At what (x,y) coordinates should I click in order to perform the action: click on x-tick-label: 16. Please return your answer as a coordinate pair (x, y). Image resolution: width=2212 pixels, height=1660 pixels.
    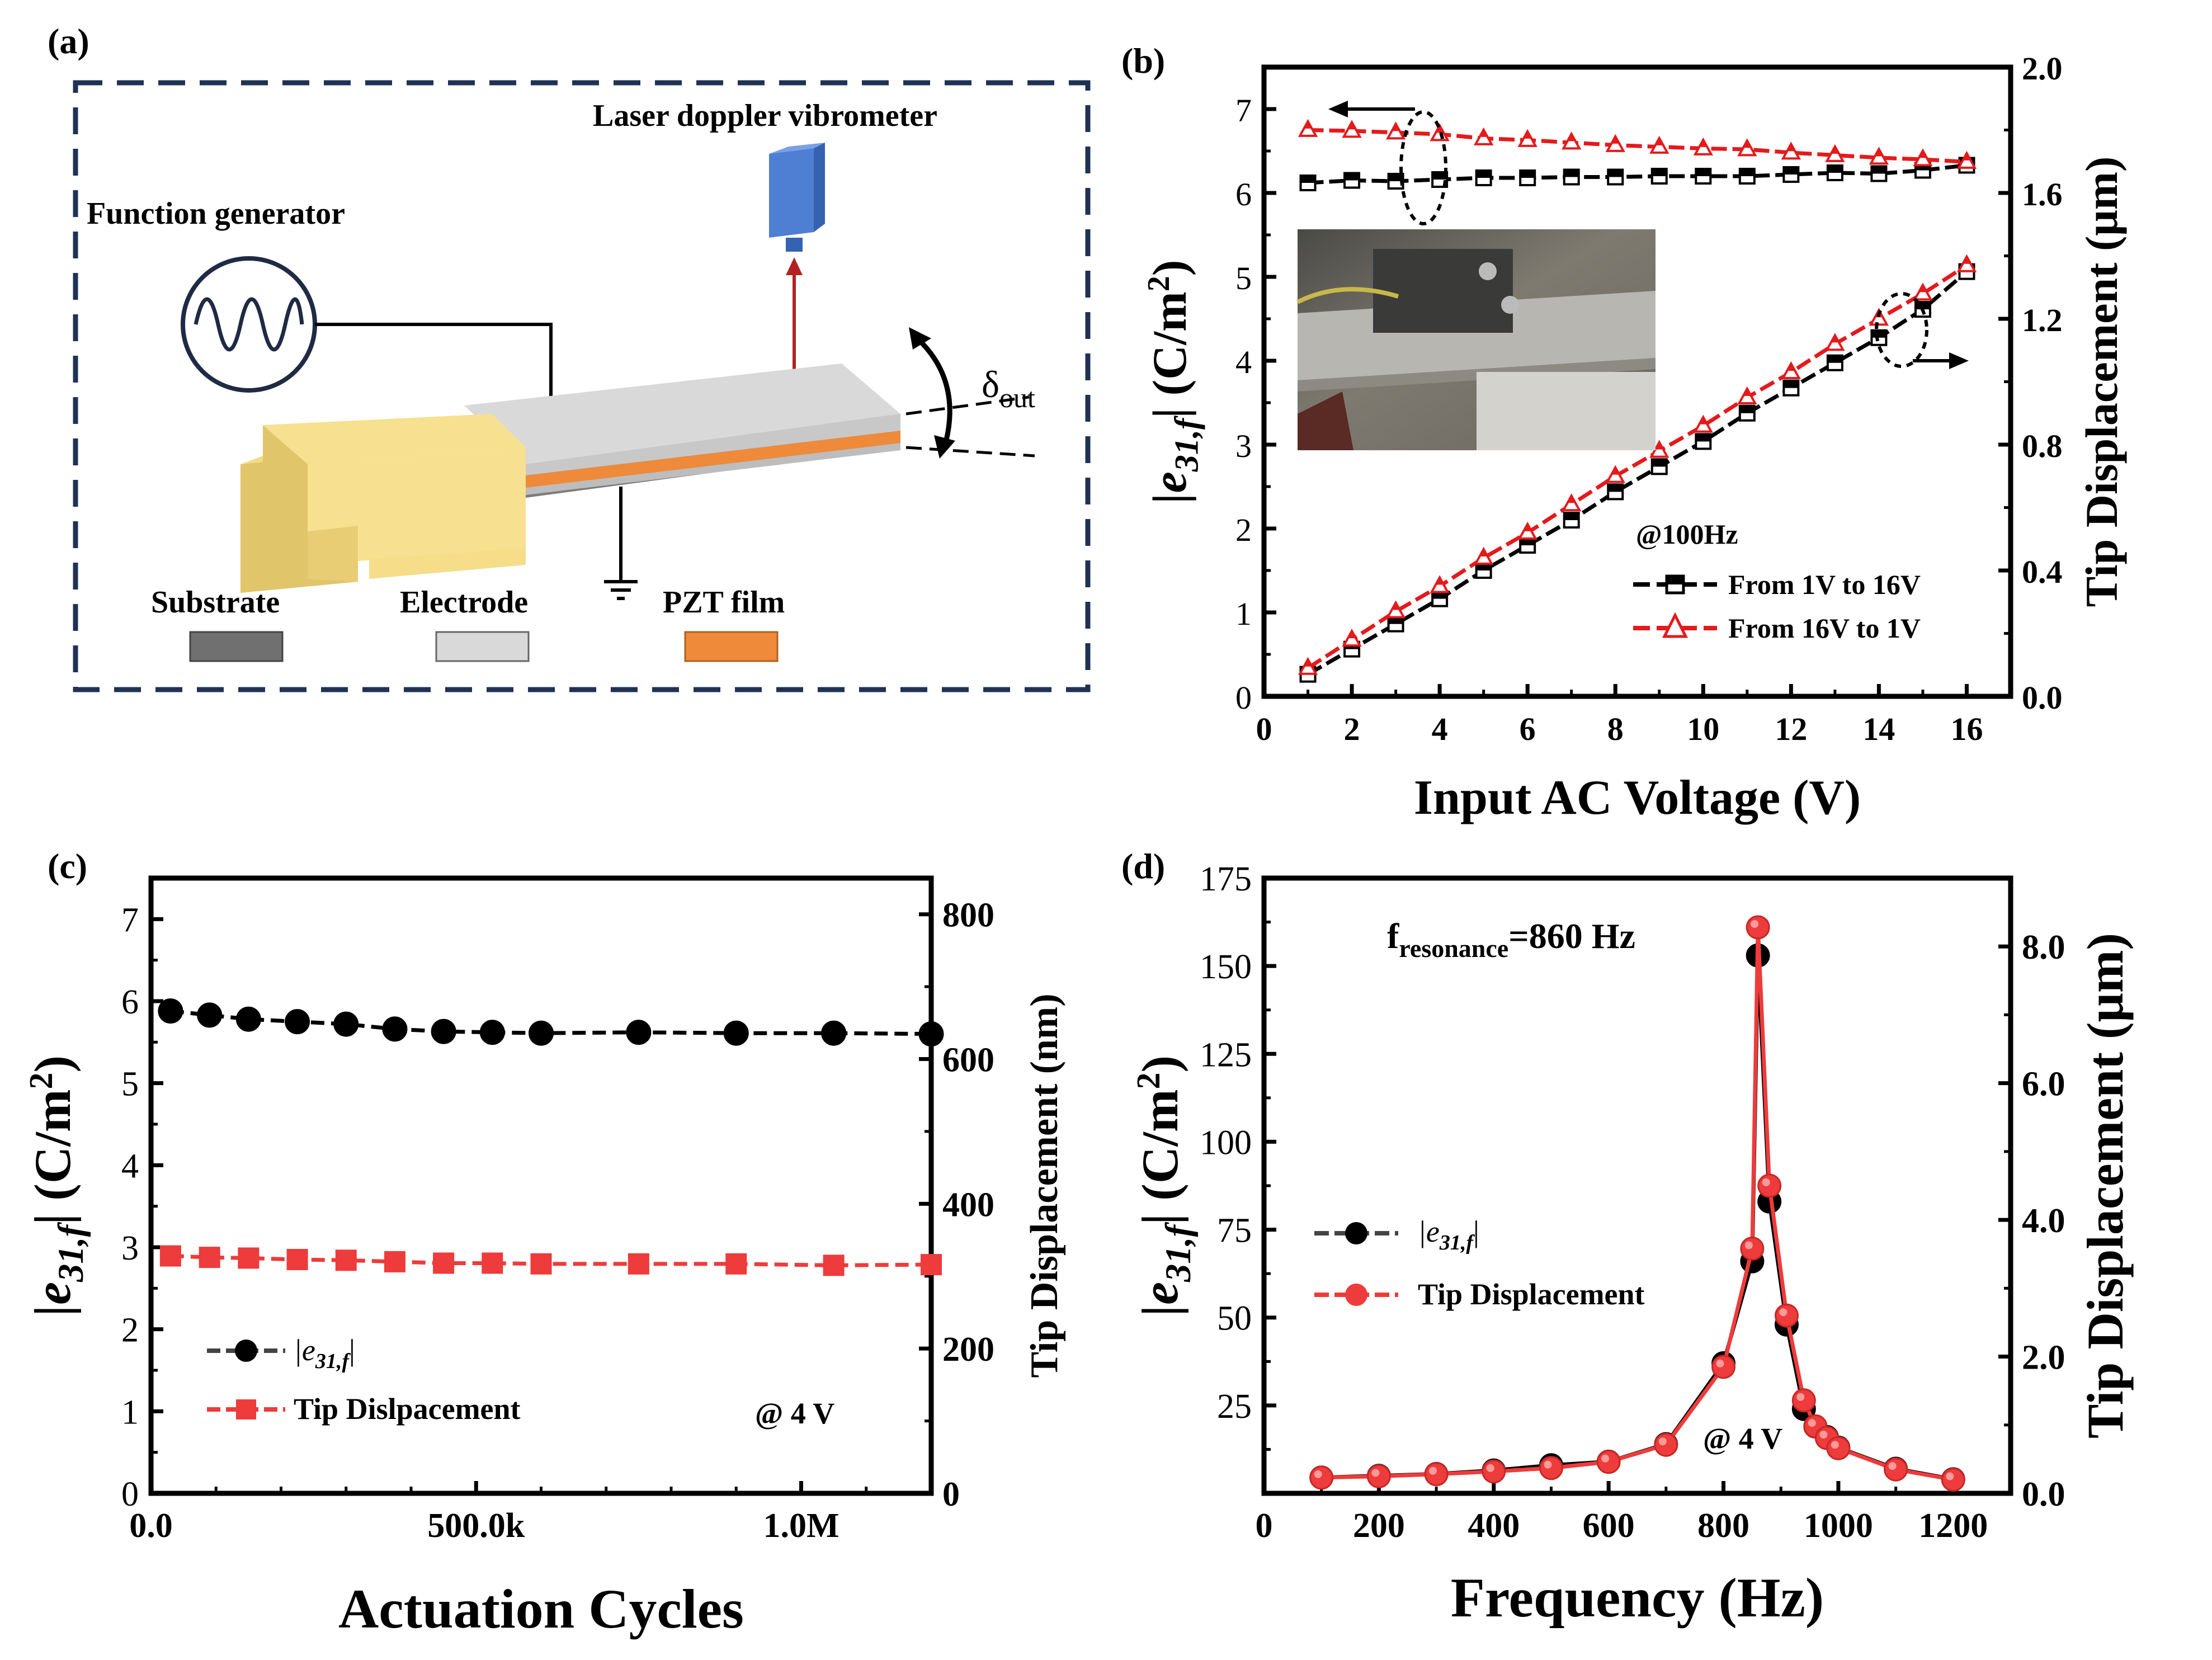
    Looking at the image, I should click on (1967, 729).